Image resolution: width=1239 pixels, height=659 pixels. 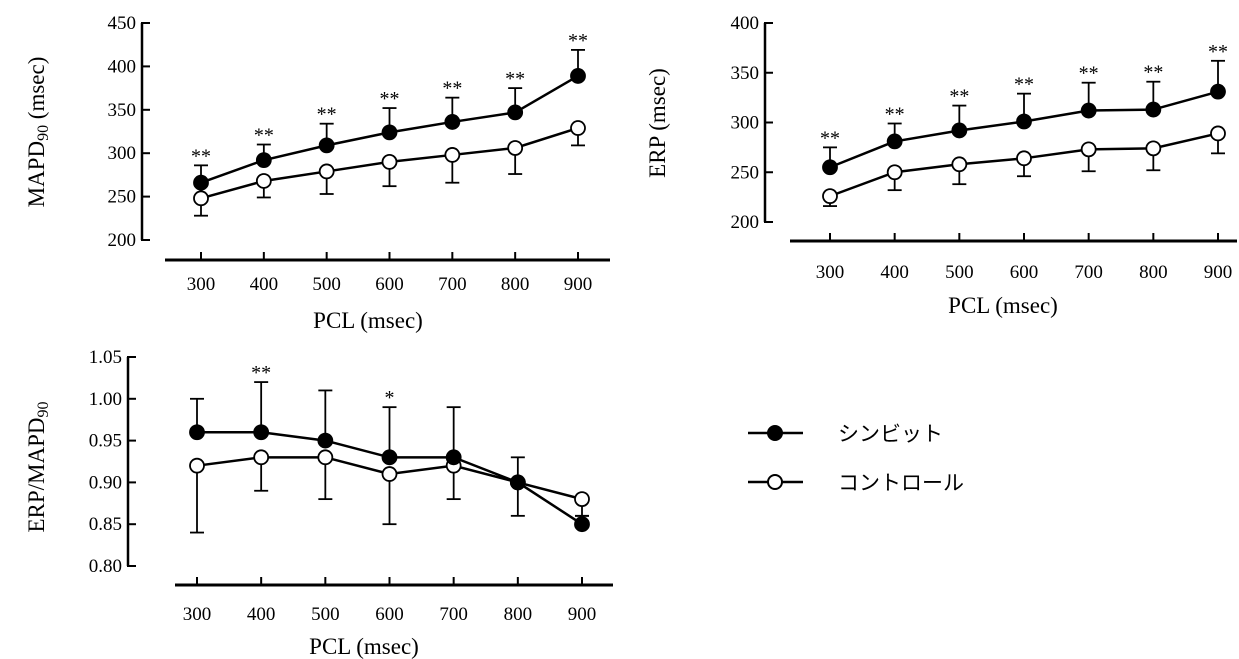 I want to click on y-axis-title-main: ERP (msec), so click(x=657, y=123).